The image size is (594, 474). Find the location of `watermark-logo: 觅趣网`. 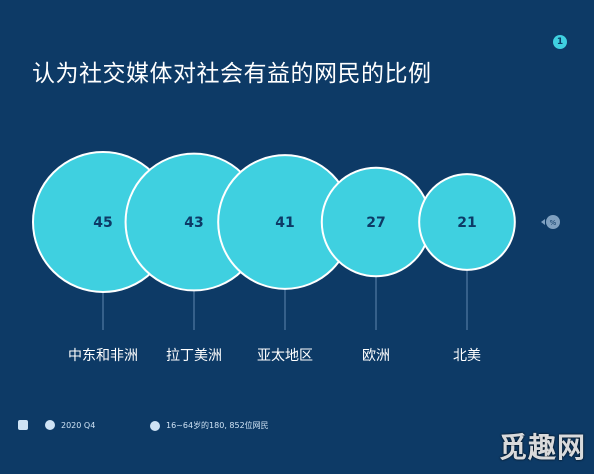

watermark-logo: 觅趣网 is located at coordinates (542, 447).